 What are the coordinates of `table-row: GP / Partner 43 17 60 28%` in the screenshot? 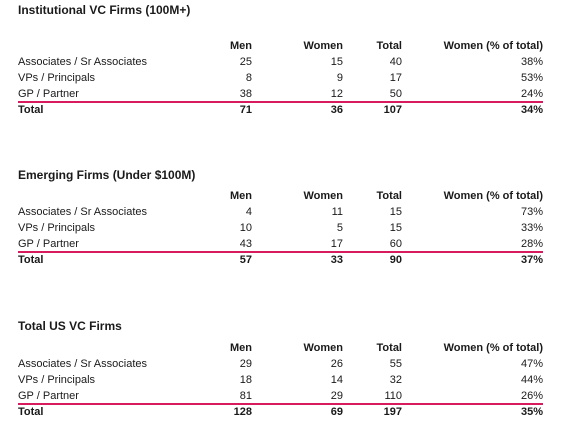 It's located at (280, 244).